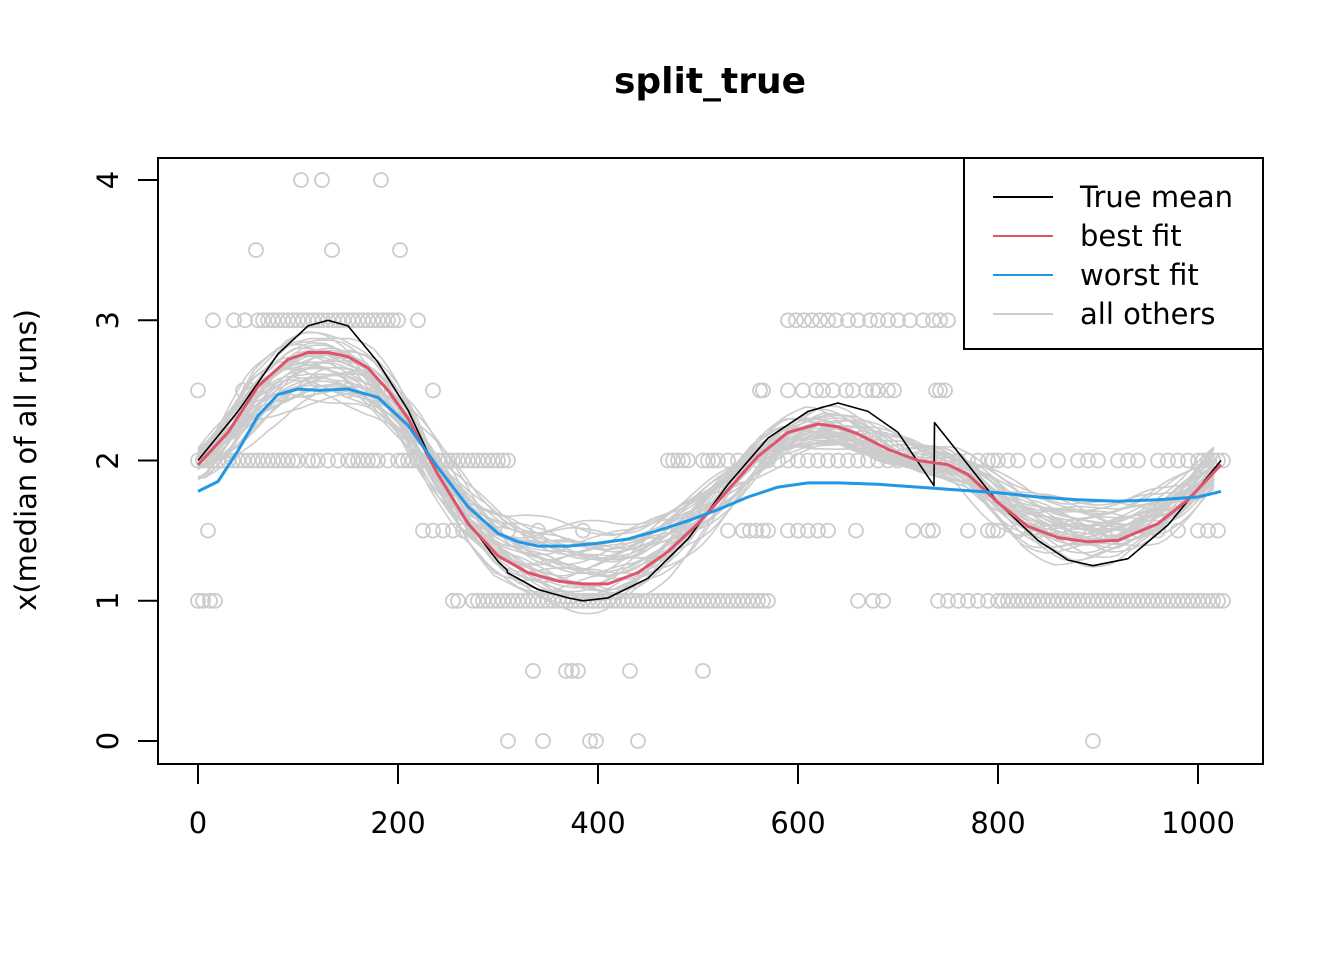  What do you see at coordinates (997, 823) in the screenshot?
I see `x-tick-label: 800` at bounding box center [997, 823].